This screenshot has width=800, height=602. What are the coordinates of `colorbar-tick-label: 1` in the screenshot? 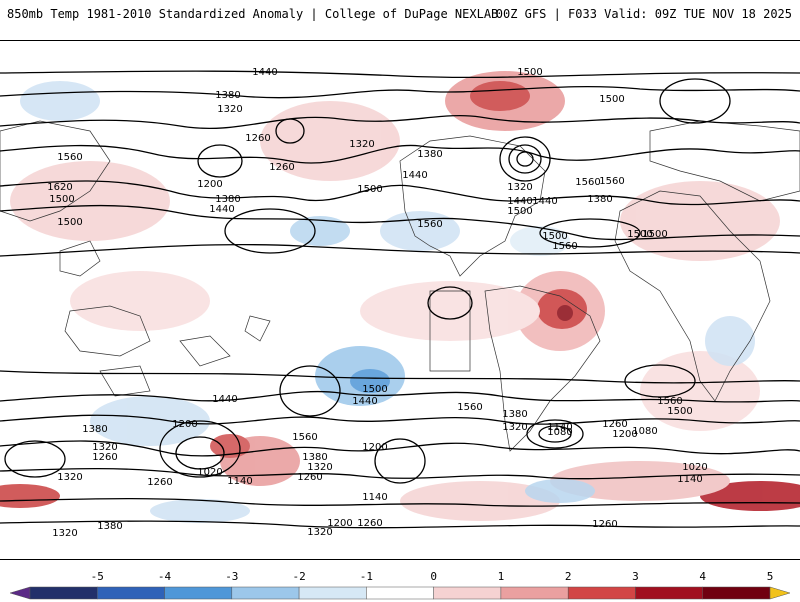 It's located at (501, 576).